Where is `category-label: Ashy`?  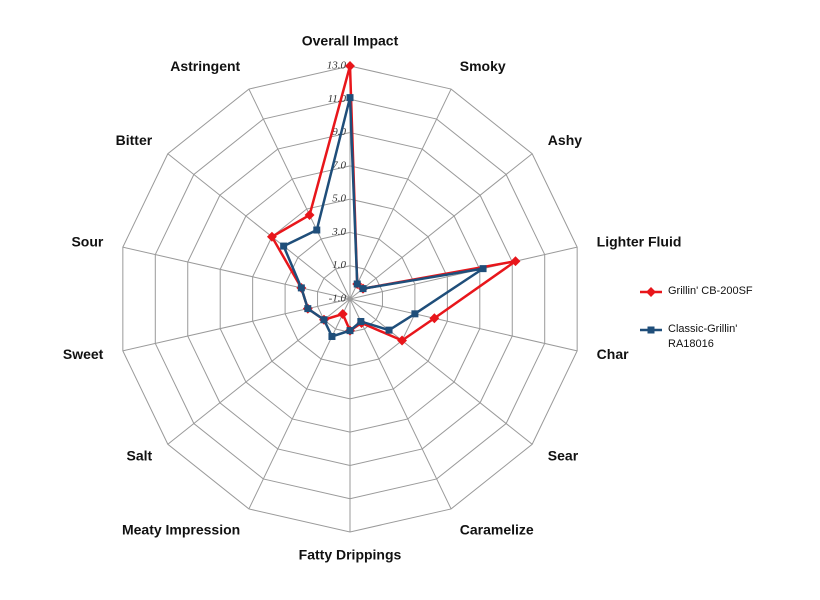
category-label: Ashy is located at coordinates (565, 140).